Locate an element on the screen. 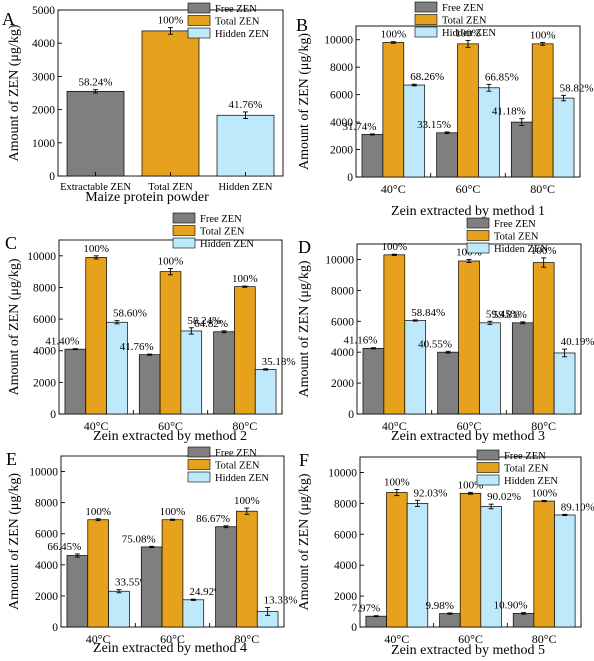  data-label: 7.97% is located at coordinates (366, 609).